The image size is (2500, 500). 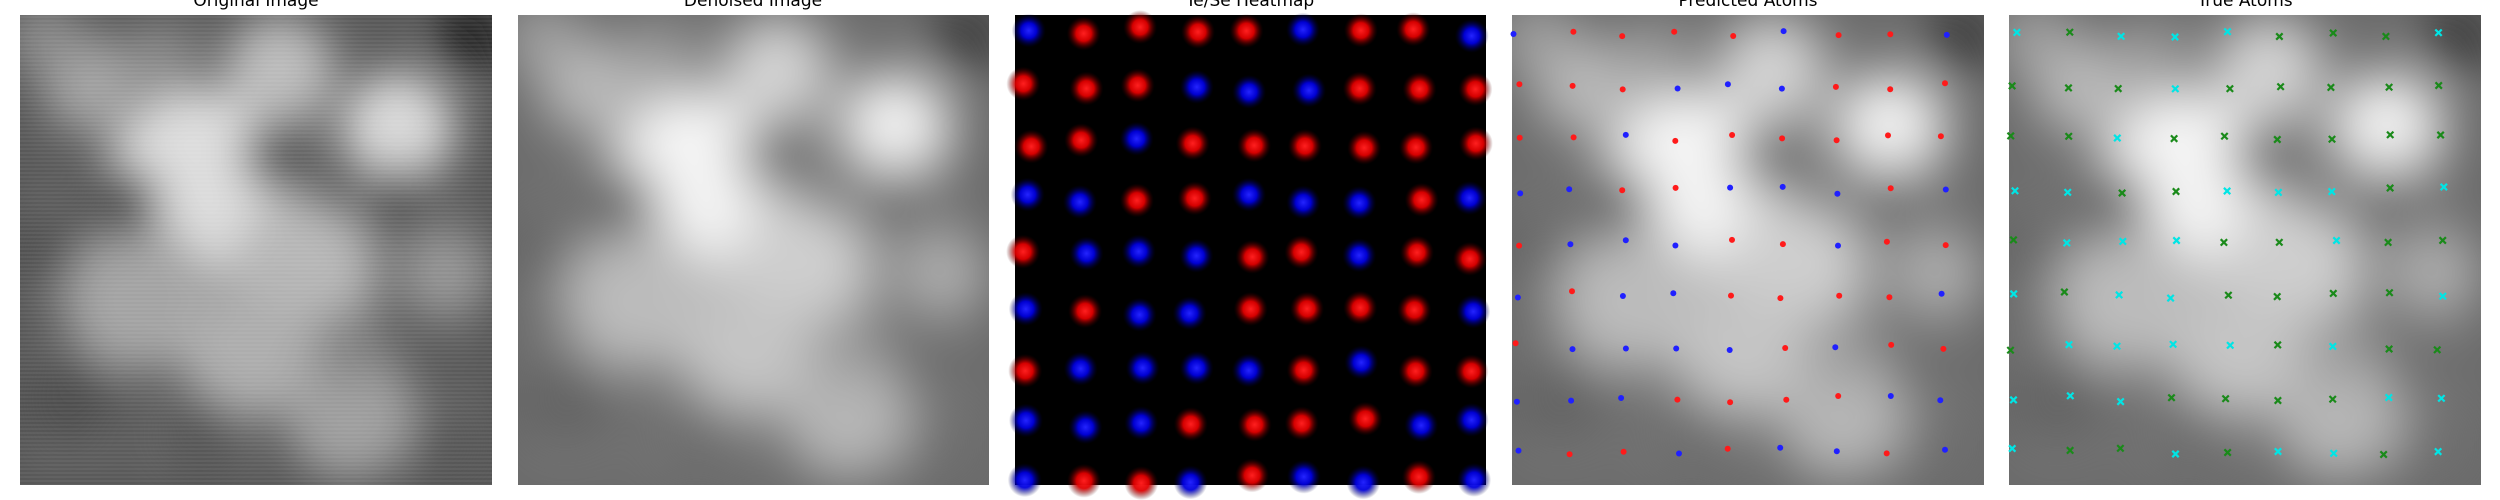 I want to click on panel-title-predicted: Predicted Atoms, so click(x=1747, y=5).